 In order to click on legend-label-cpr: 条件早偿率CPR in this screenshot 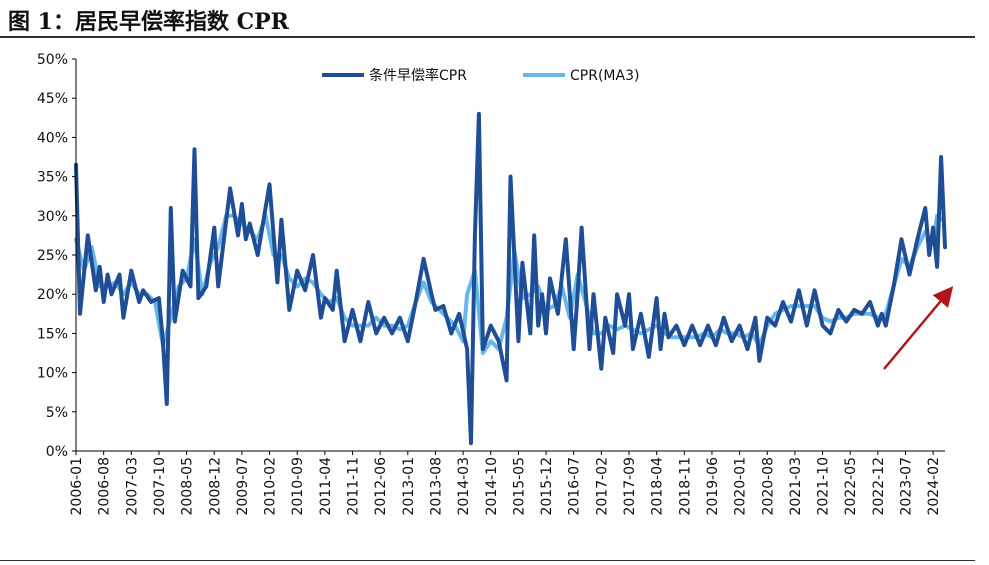, I will do `click(418, 75)`.